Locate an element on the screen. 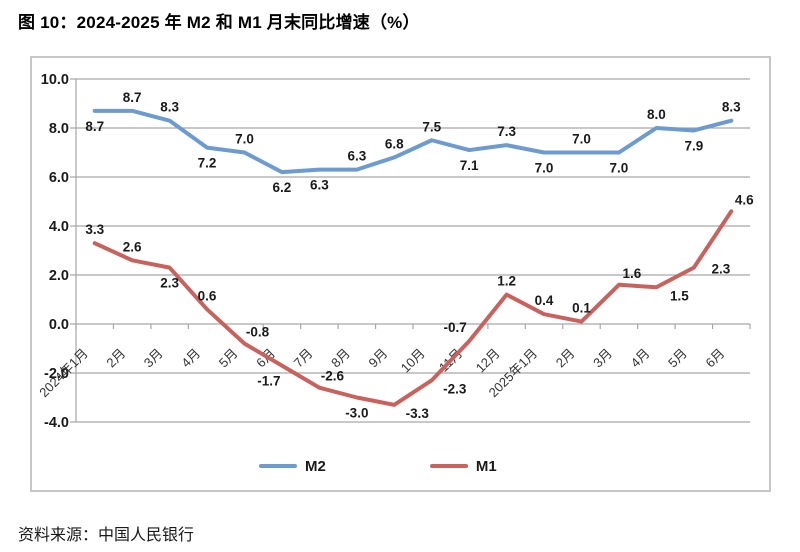 The image size is (800, 552). svg-text: 6月 is located at coordinates (714, 358).